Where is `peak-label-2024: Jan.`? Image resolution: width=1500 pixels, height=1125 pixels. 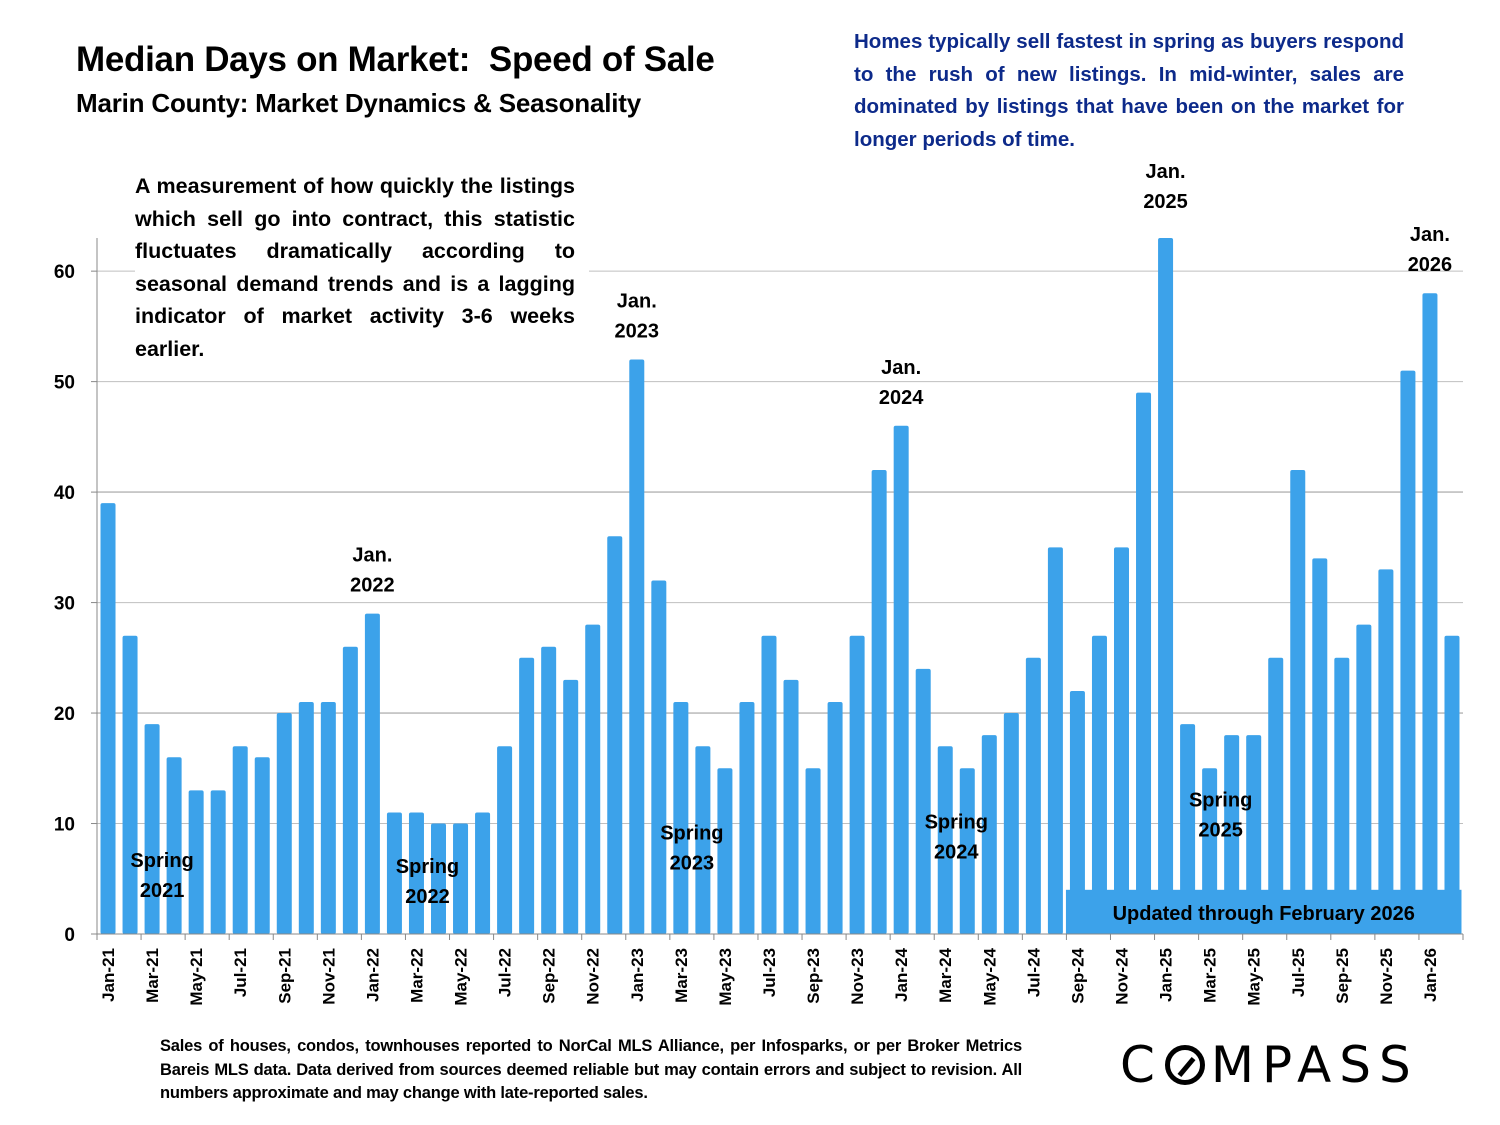 peak-label-2024: Jan. is located at coordinates (901, 368).